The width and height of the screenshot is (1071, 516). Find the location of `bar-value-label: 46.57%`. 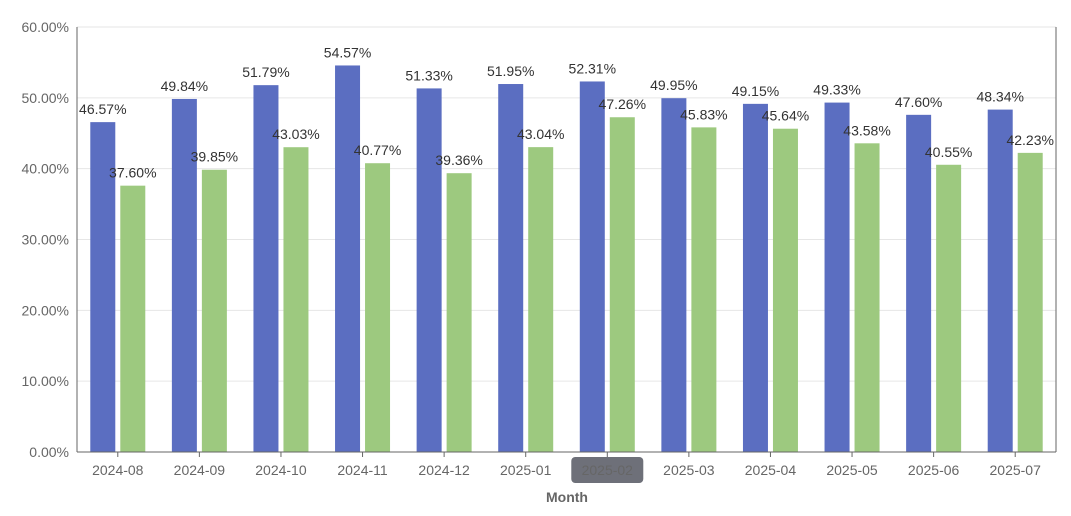

bar-value-label: 46.57% is located at coordinates (102, 109).